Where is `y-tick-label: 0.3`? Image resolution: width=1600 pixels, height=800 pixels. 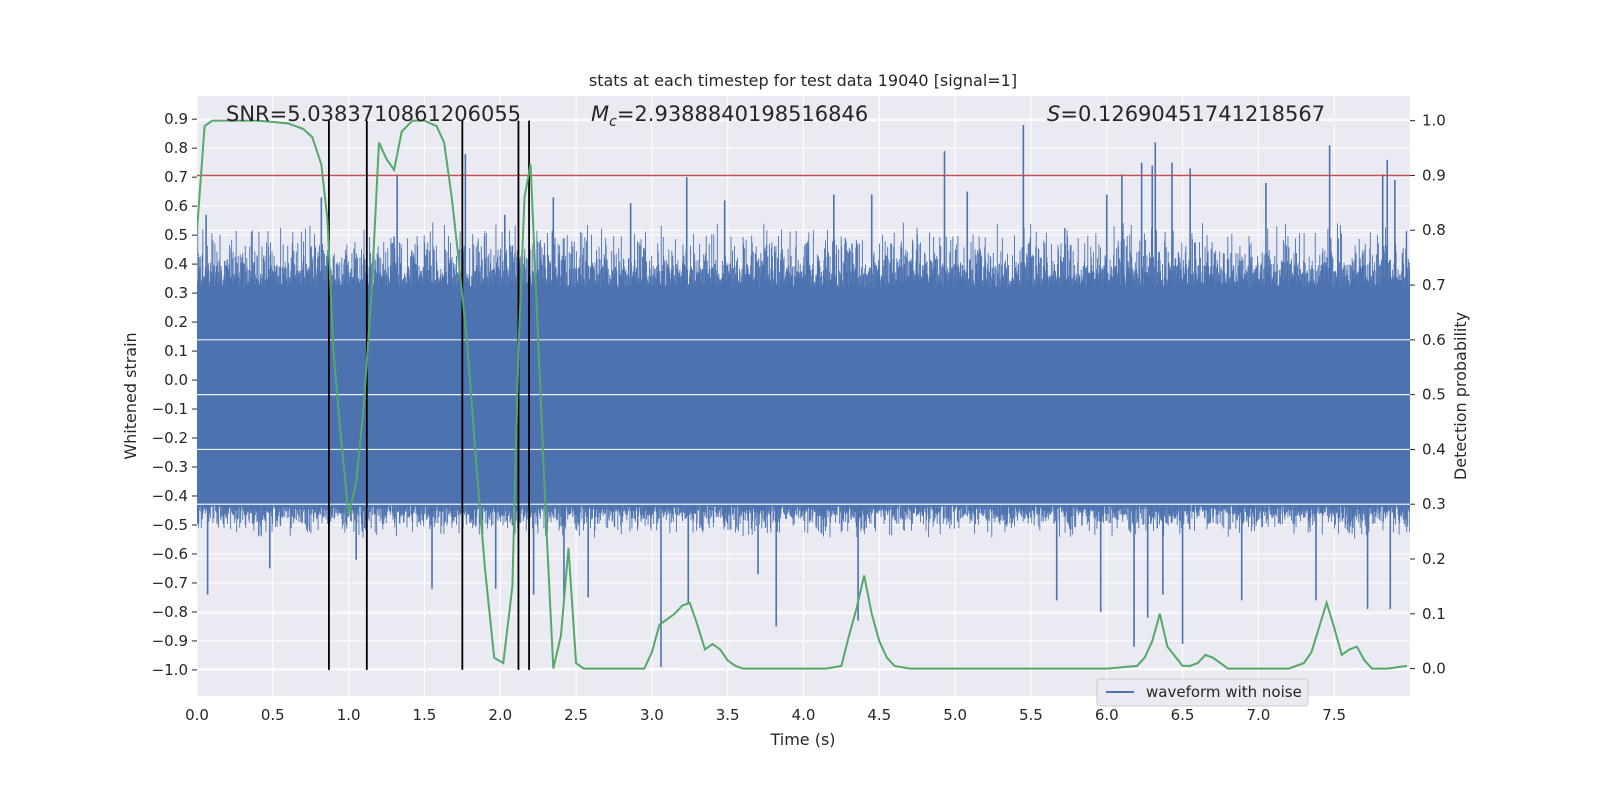 y-tick-label: 0.3 is located at coordinates (176, 293).